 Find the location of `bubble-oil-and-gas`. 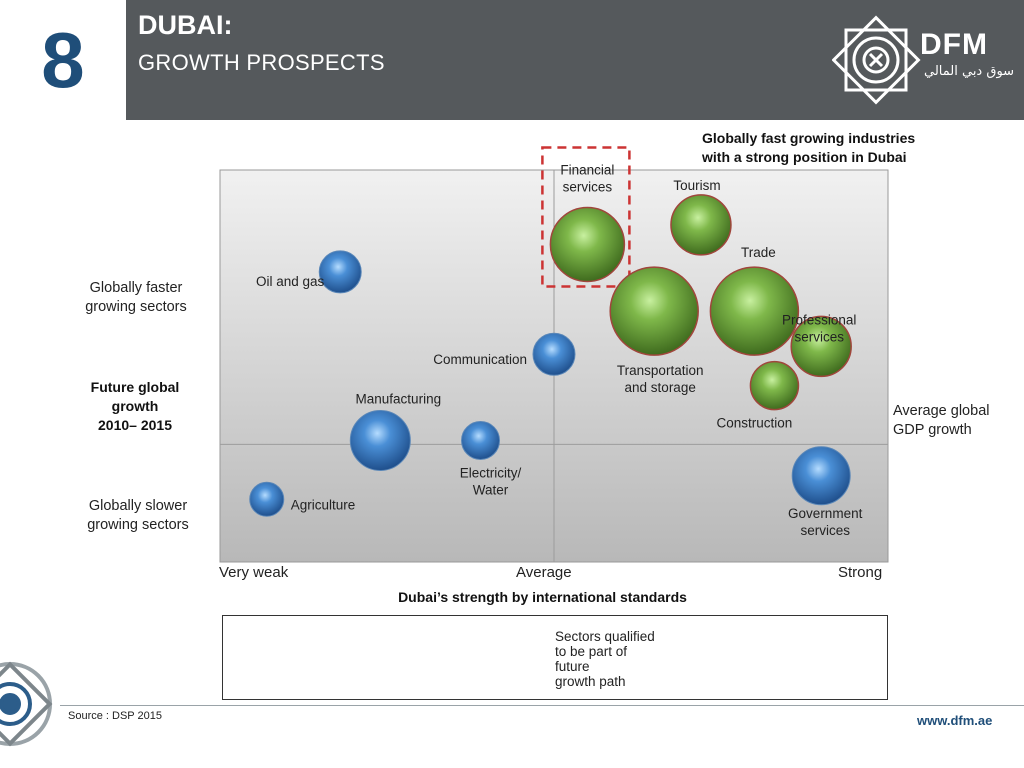

bubble-oil-and-gas is located at coordinates (340, 272).